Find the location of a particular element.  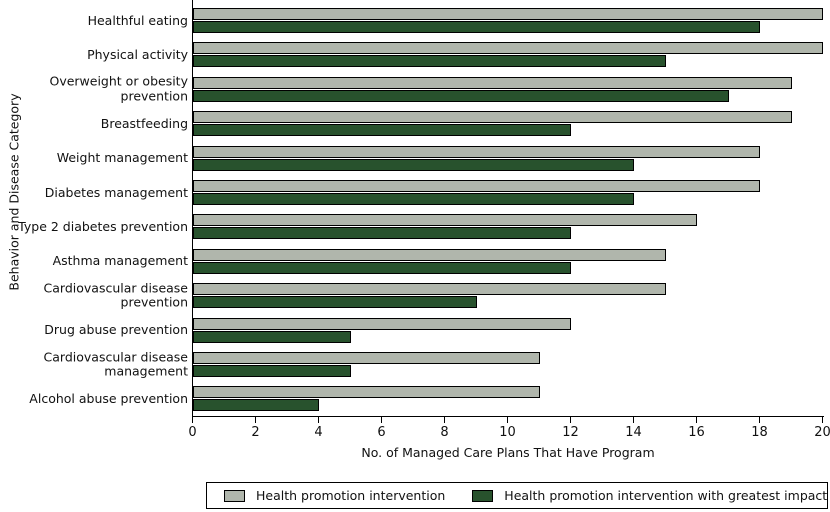

x-tick-label: 0 is located at coordinates (192, 432).